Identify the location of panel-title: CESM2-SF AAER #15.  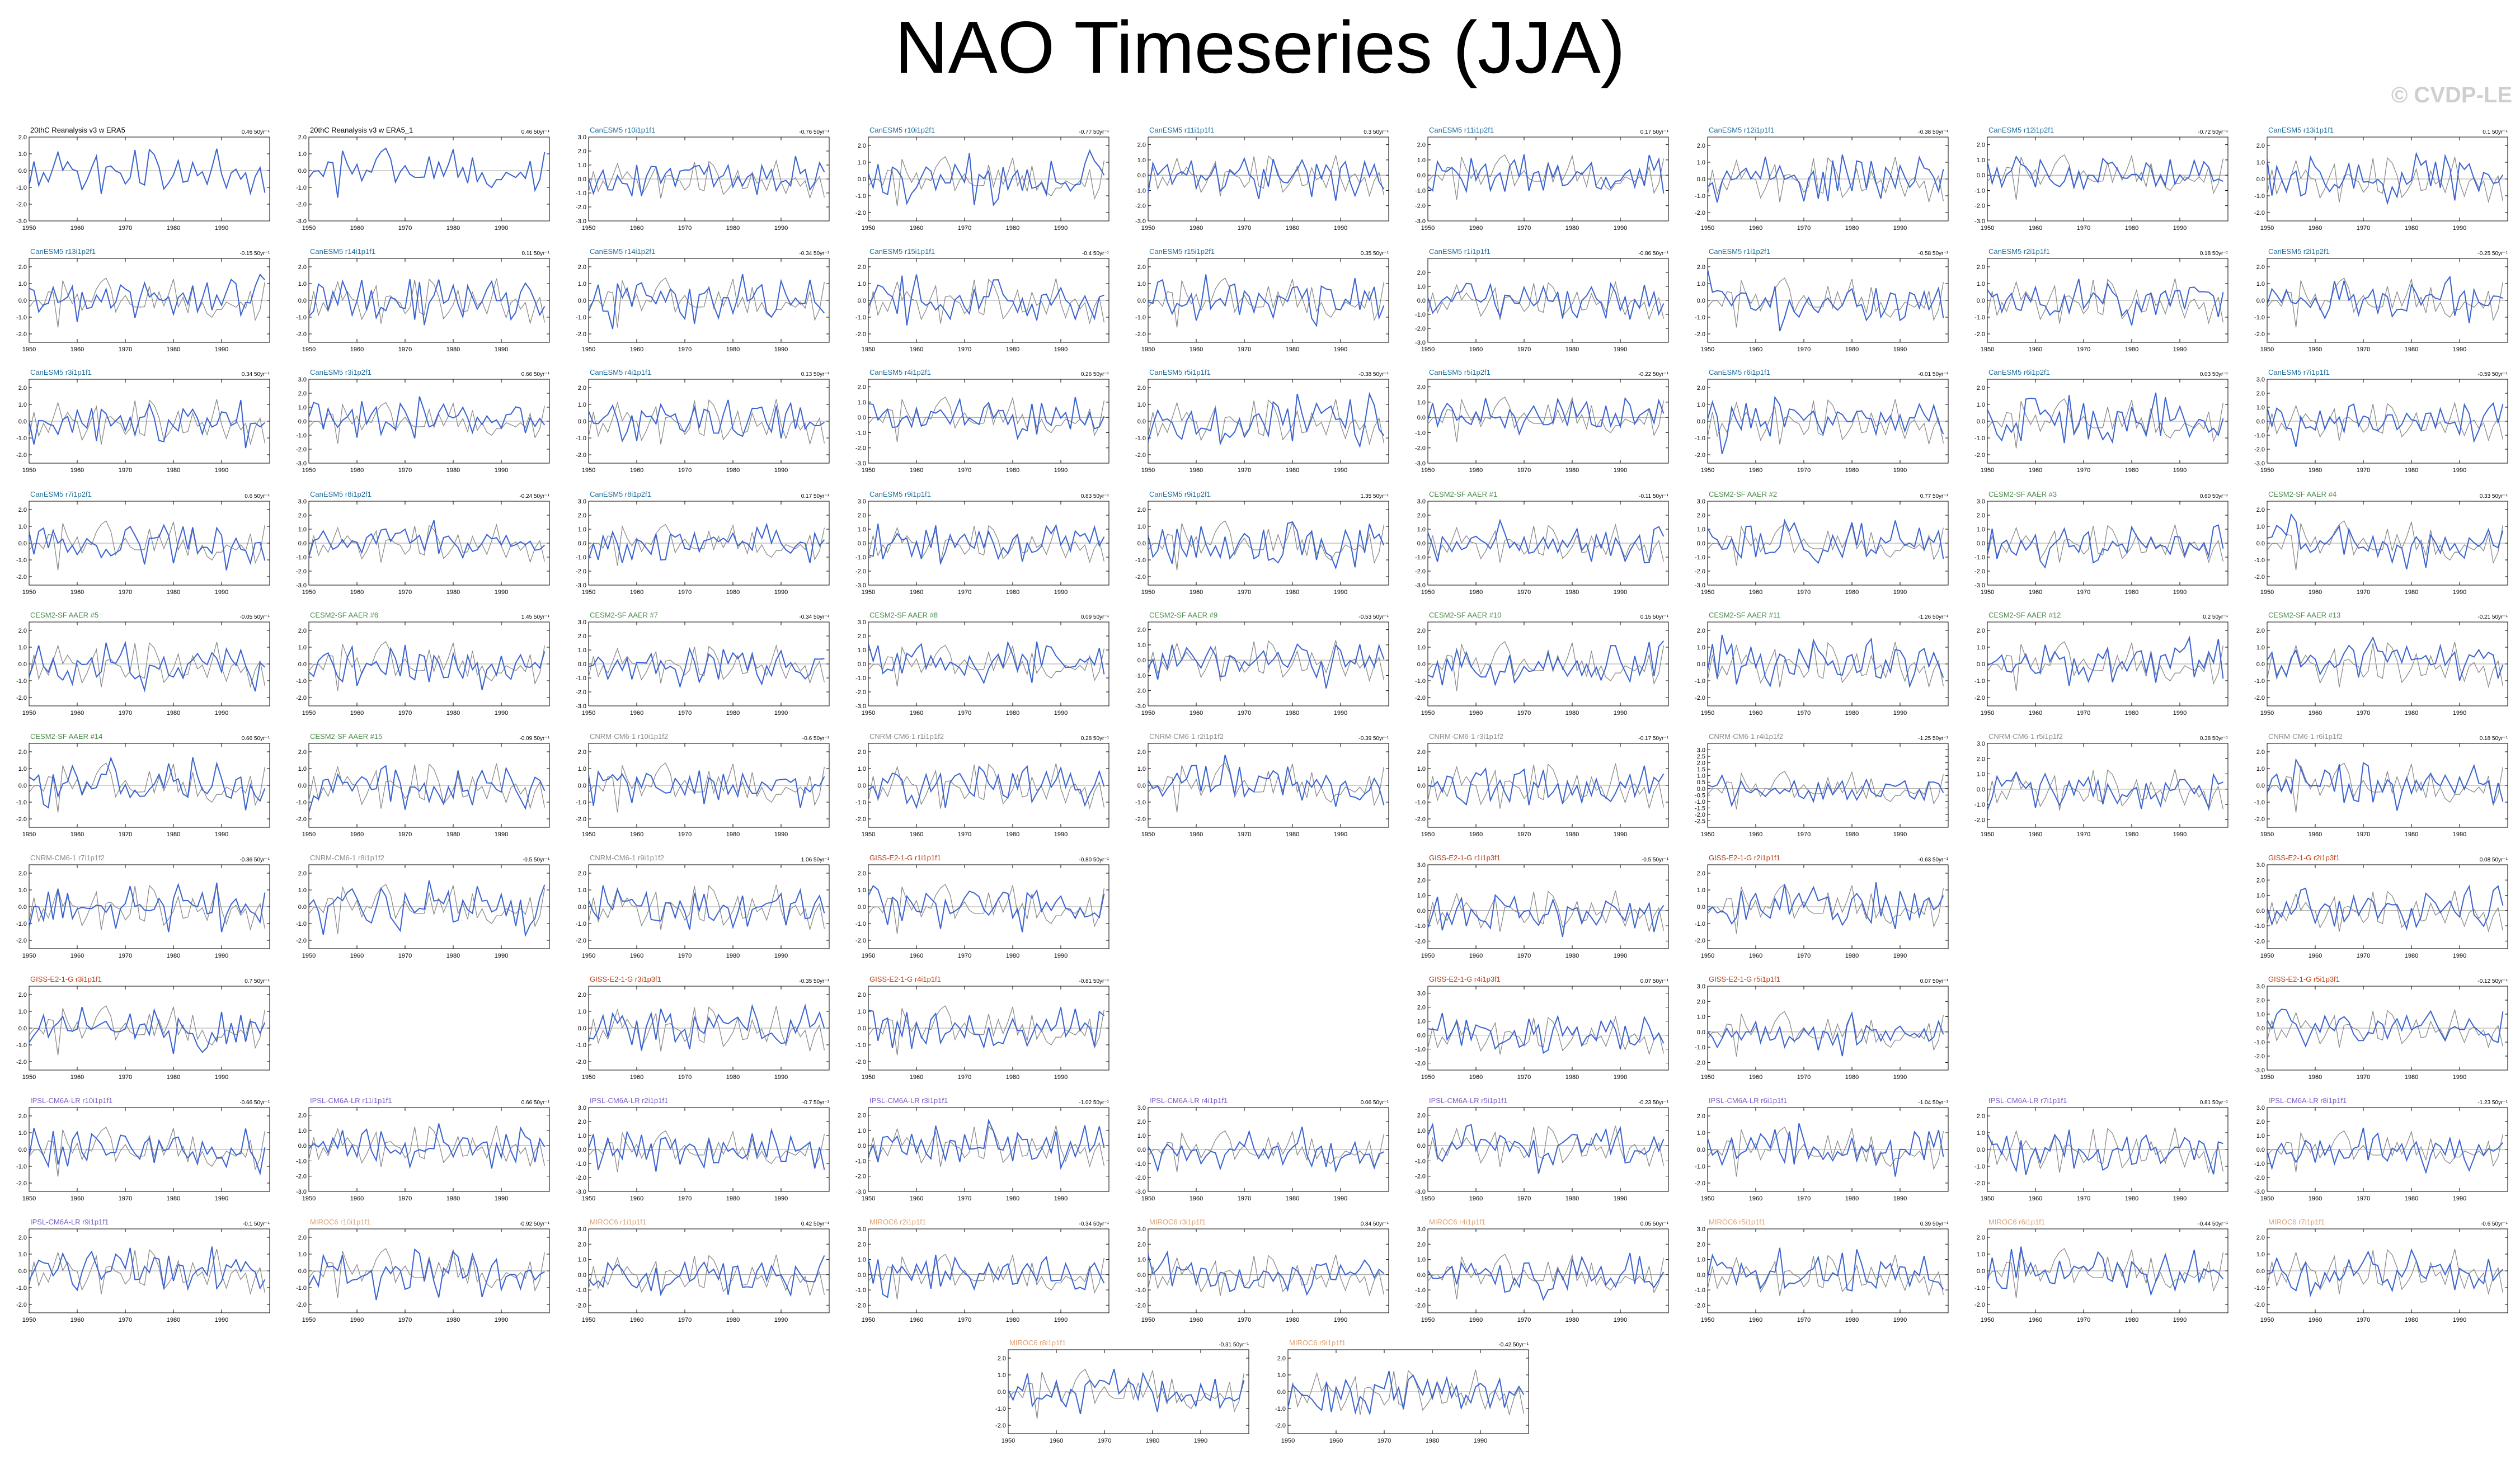
(346, 736).